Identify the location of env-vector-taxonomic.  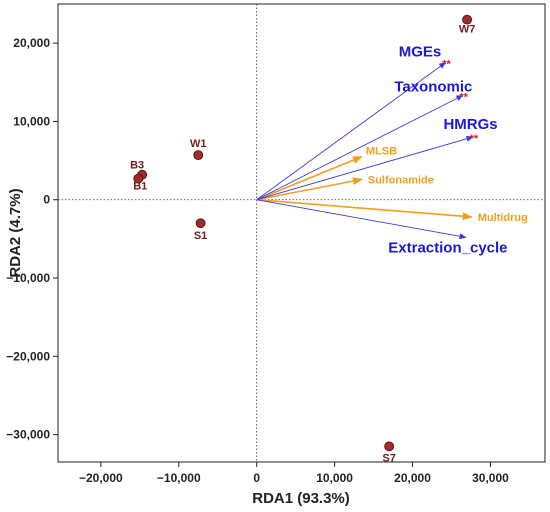
(360, 148).